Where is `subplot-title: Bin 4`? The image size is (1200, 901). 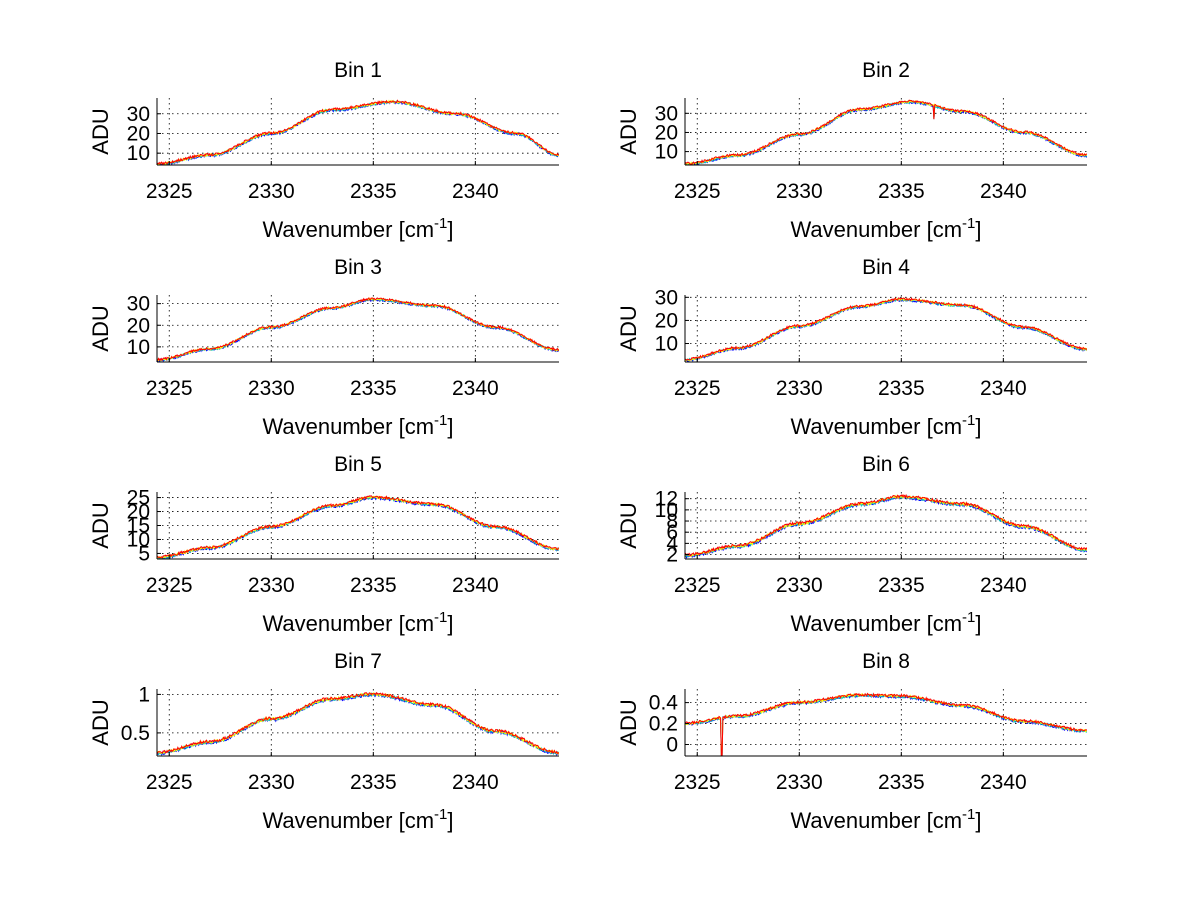
subplot-title: Bin 4 is located at coordinates (886, 267).